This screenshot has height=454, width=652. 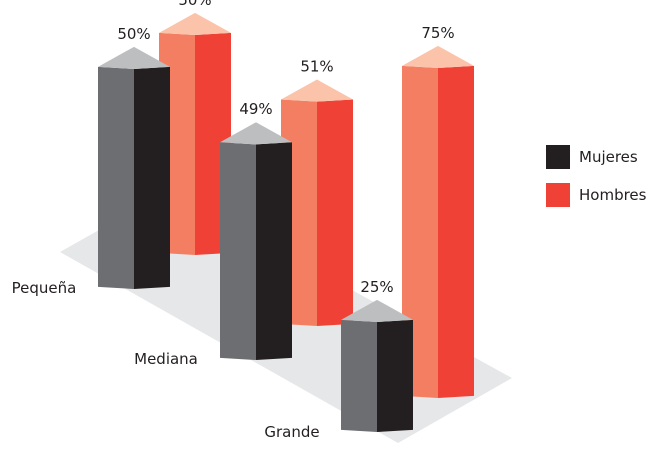 I want to click on bar-mujeres-cat1-front, so click(x=238, y=251).